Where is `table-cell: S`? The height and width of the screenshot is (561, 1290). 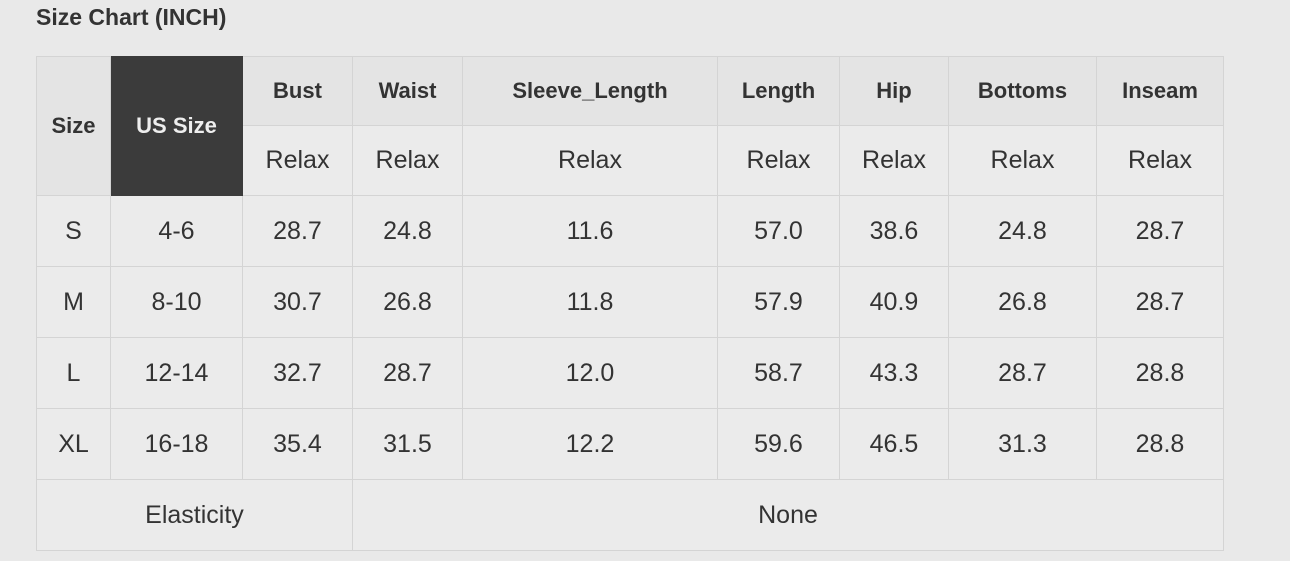
table-cell: S is located at coordinates (73, 231).